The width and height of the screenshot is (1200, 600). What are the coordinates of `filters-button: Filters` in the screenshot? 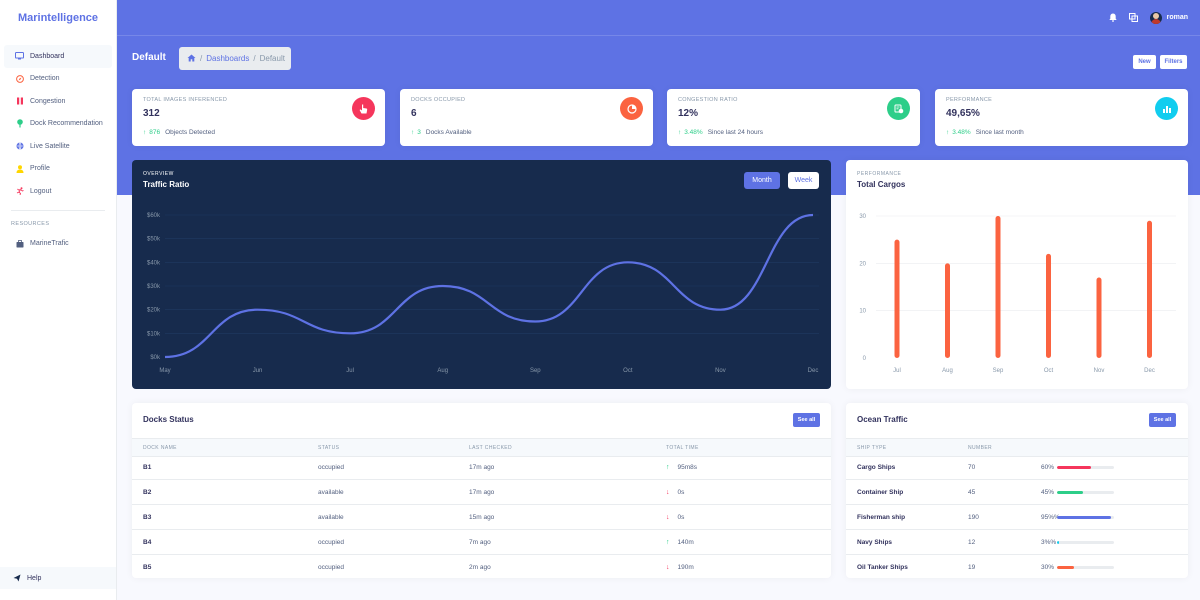 It's located at (1173, 62).